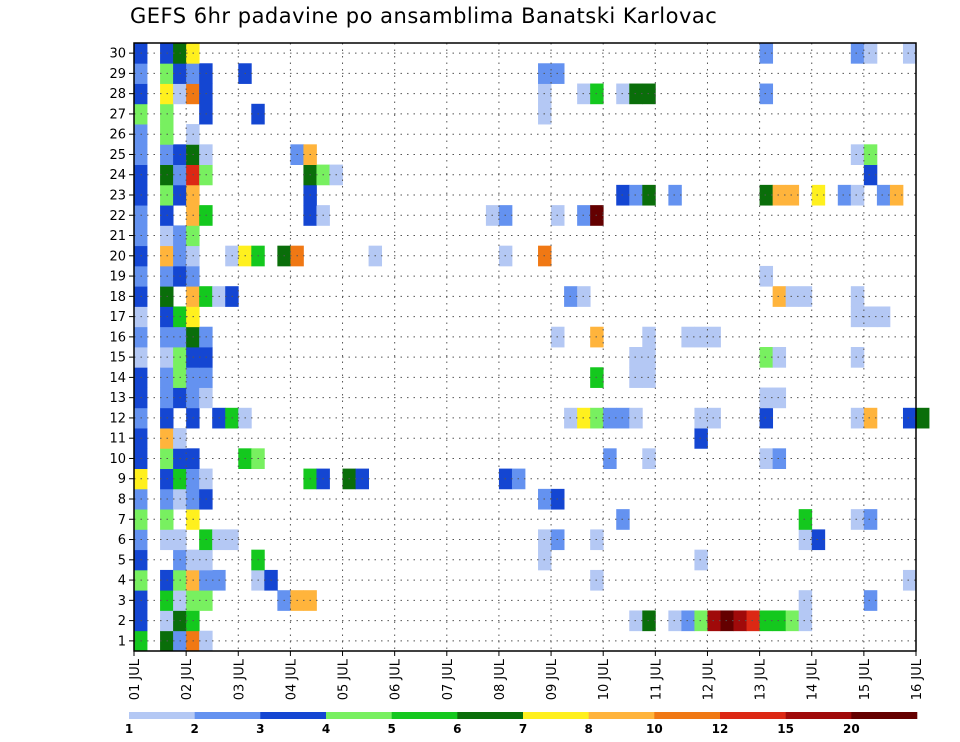 The height and width of the screenshot is (742, 960). What do you see at coordinates (122, 581) in the screenshot?
I see `y-tick-label: 4` at bounding box center [122, 581].